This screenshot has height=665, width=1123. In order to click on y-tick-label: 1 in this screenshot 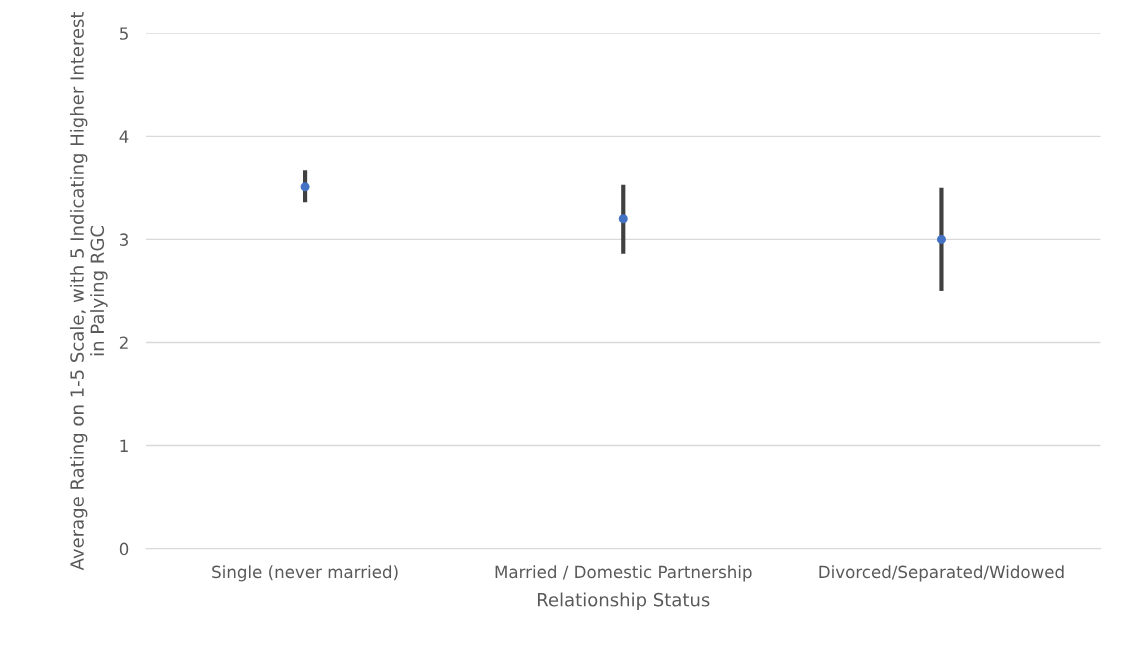, I will do `click(124, 445)`.